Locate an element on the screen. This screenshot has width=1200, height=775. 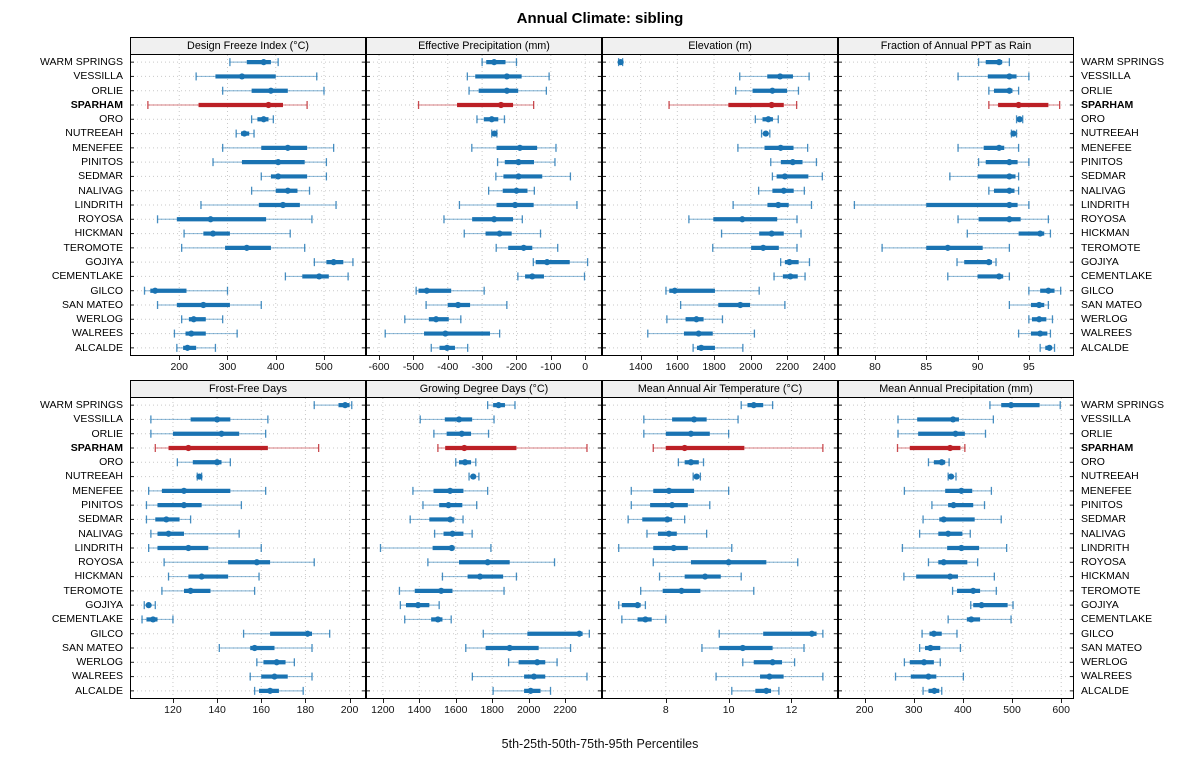
x-axis: 8 10 12 is located at coordinates (720, 711).